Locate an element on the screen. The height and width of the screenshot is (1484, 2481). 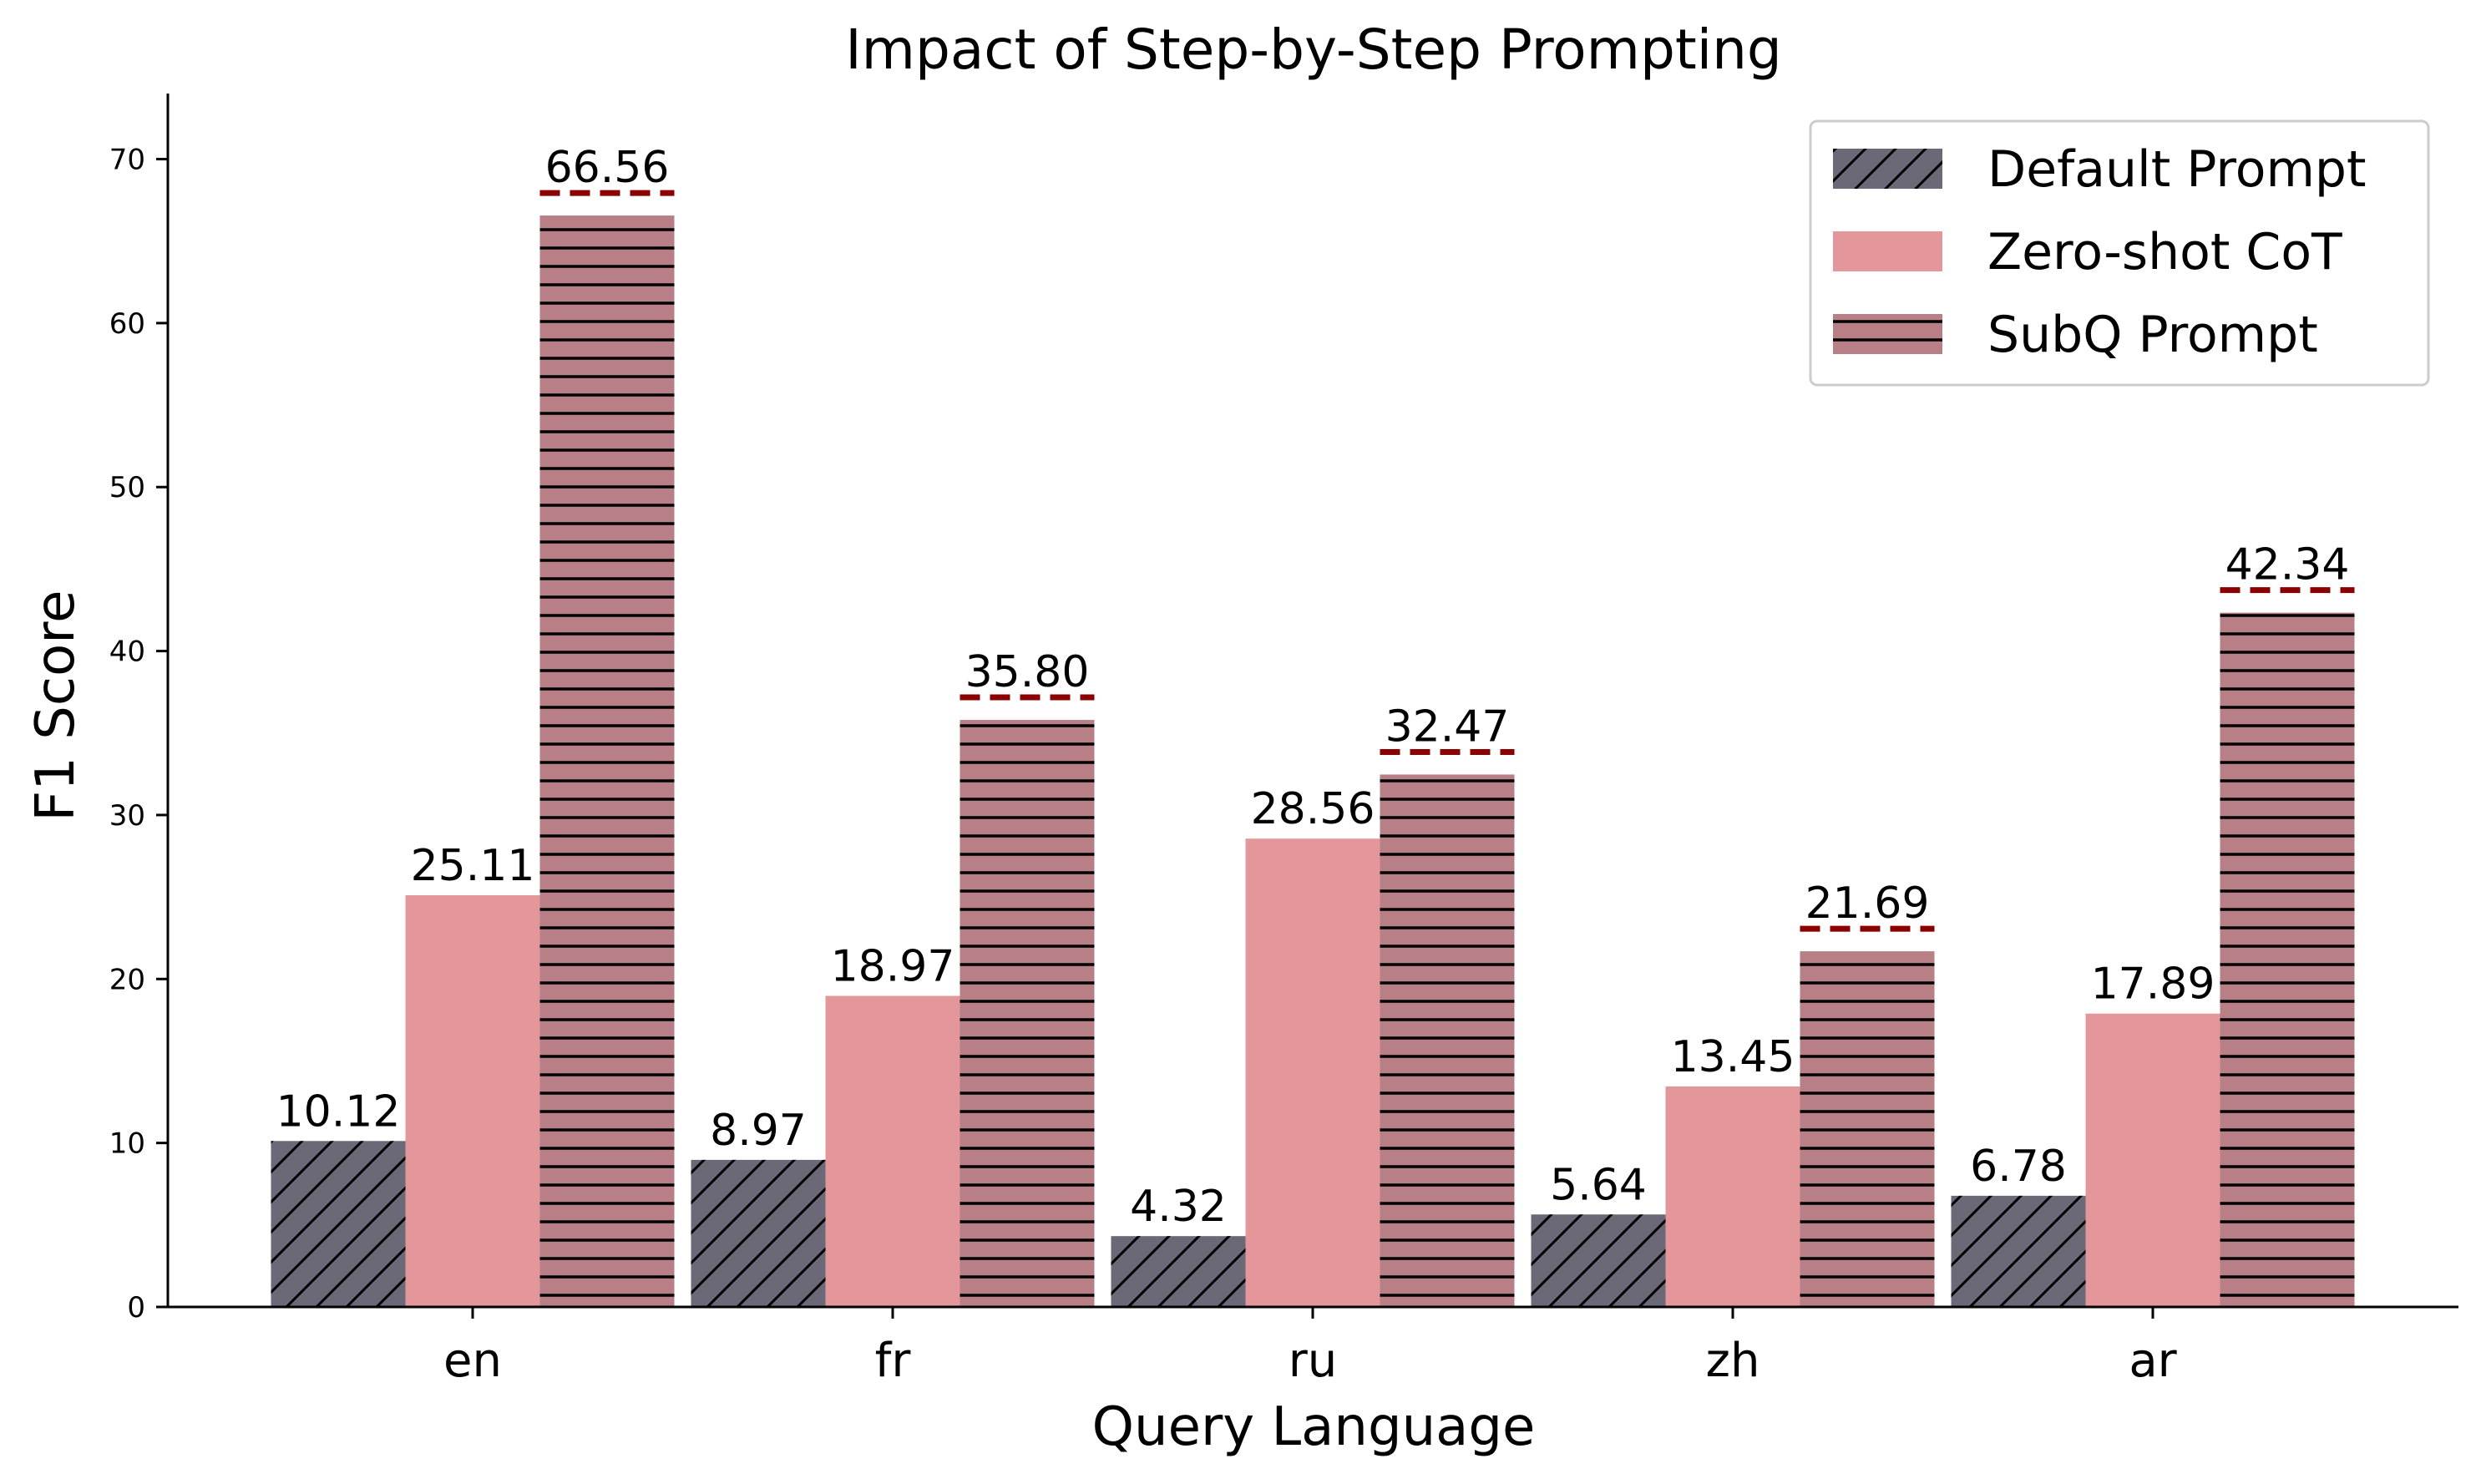
bar-hatch-subq-prompt-ru is located at coordinates (1448, 1040).